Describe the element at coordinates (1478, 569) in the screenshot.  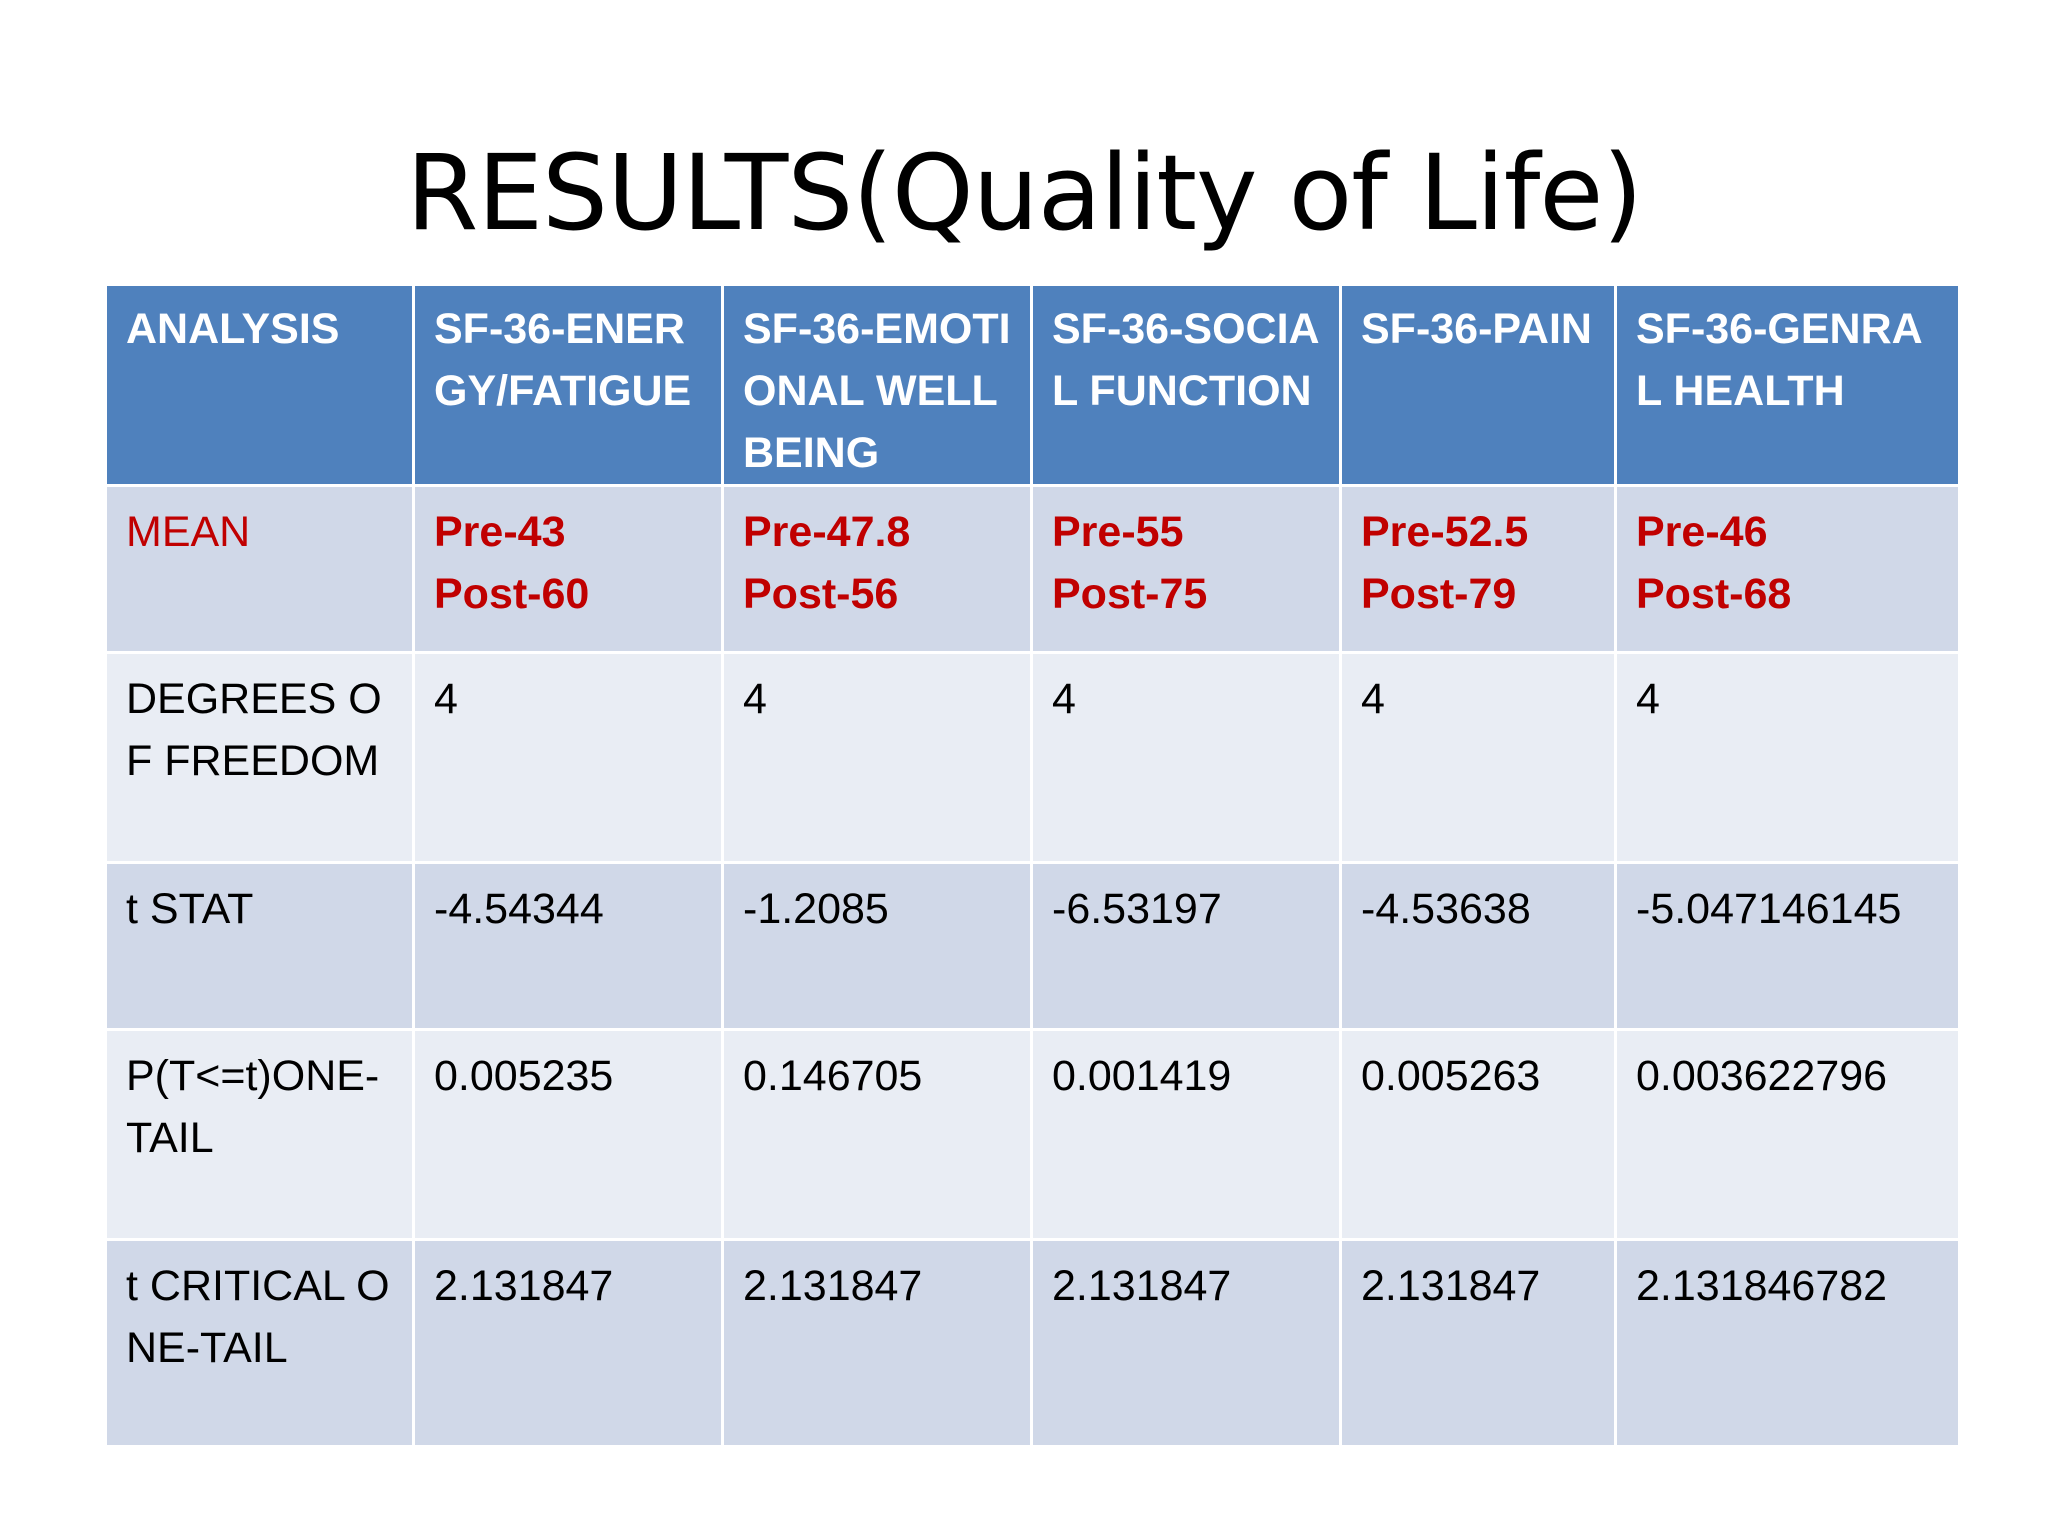
I see `mean-cell-pain: Pre-52.5 Post-79` at that location.